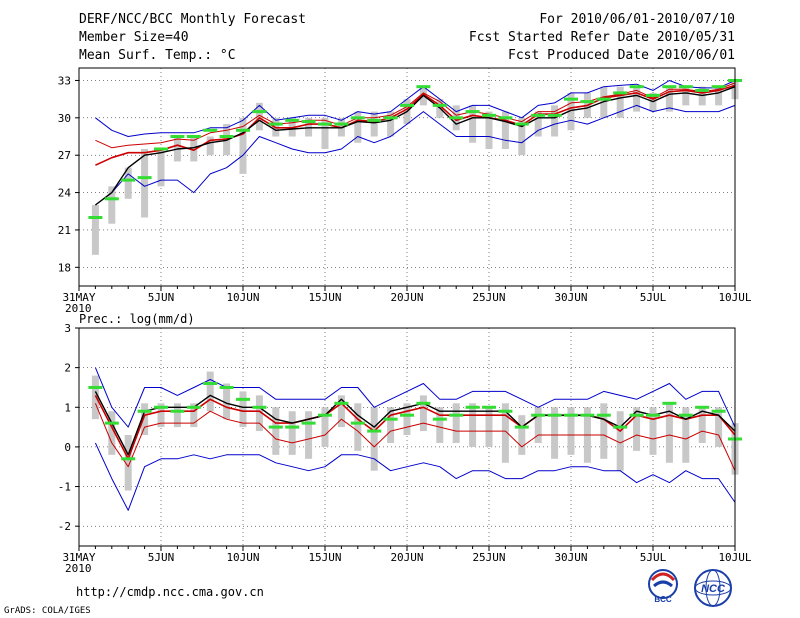 This screenshot has height=618, width=800. Describe the element at coordinates (64, 230) in the screenshot. I see `y-tick-label: 21` at that location.